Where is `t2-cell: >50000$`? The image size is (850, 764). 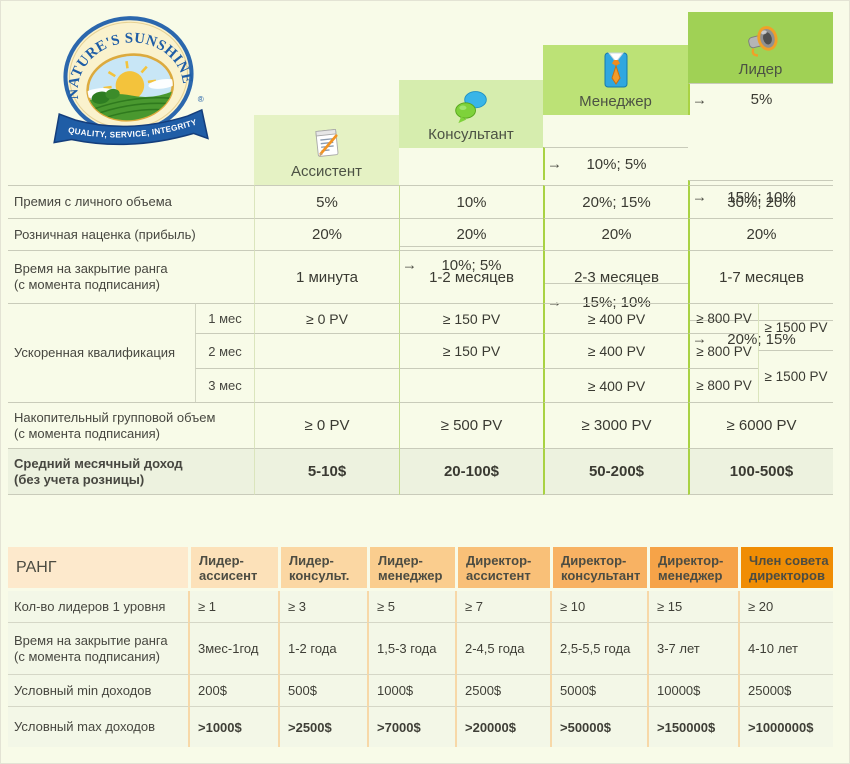
t2-cell: >50000$ is located at coordinates (598, 726).